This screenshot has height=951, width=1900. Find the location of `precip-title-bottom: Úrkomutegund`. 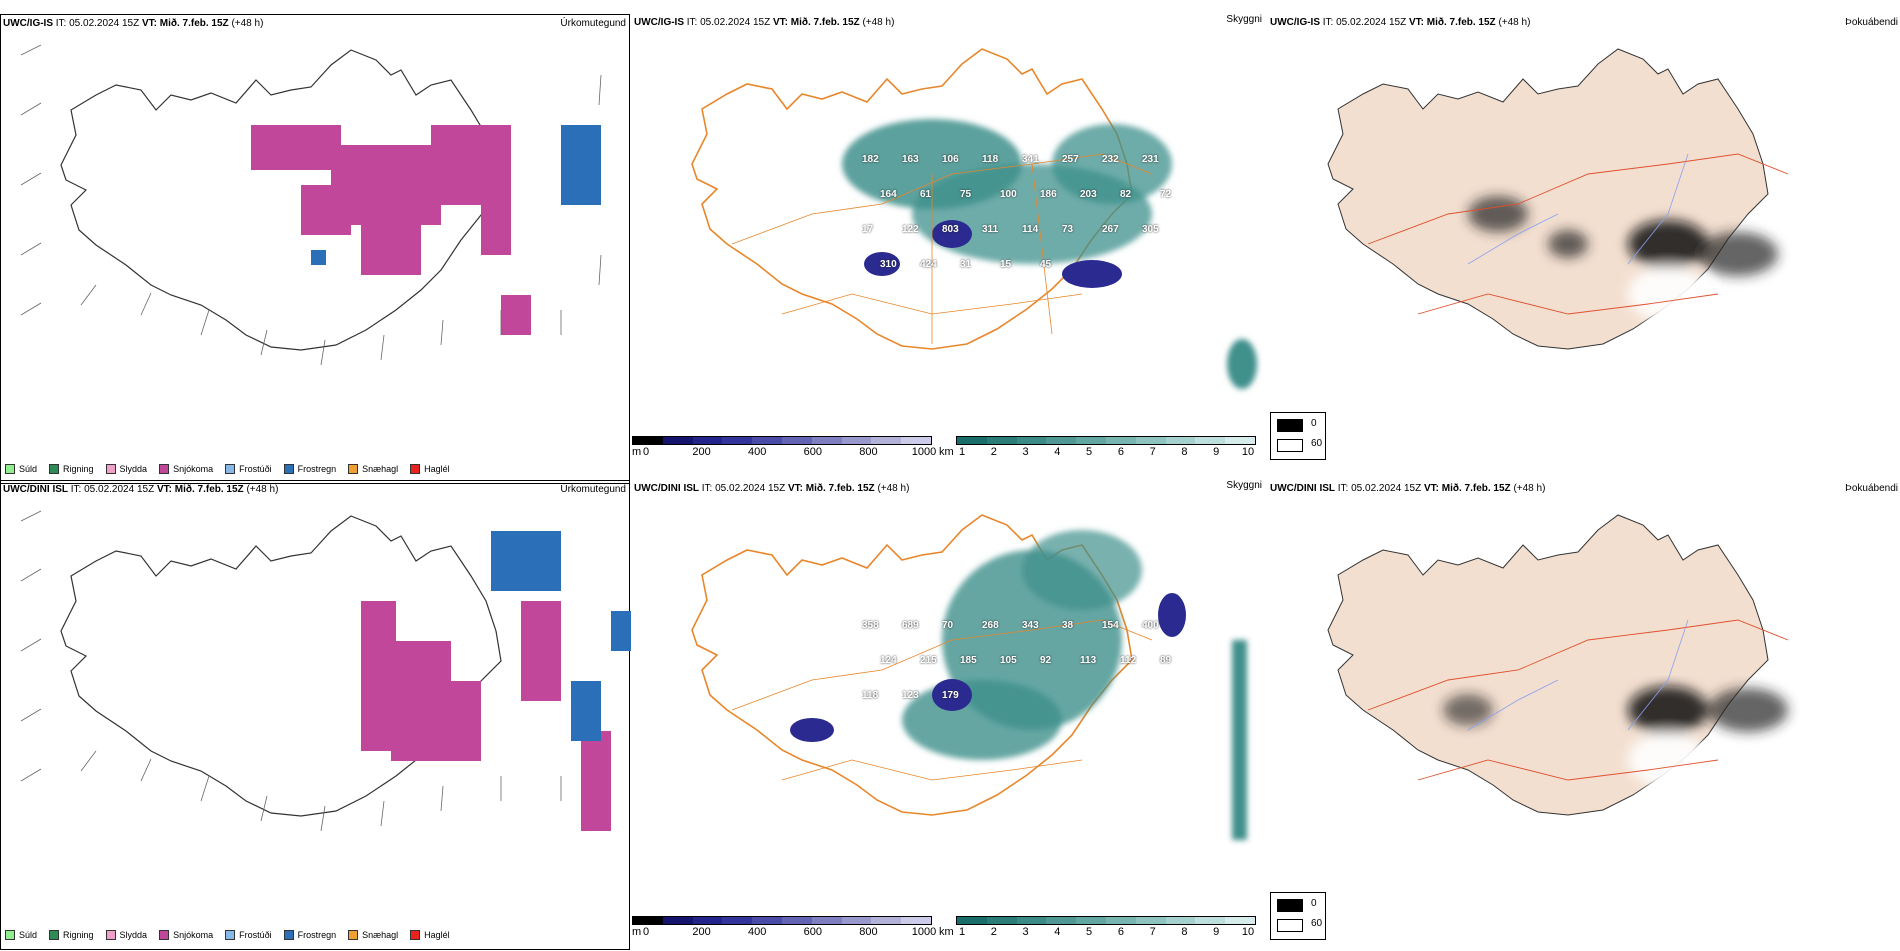

precip-title-bottom: Úrkomutegund is located at coordinates (593, 489).